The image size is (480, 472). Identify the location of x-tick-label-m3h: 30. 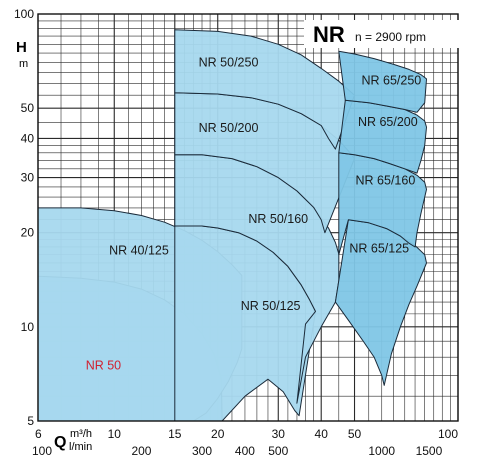
(279, 434).